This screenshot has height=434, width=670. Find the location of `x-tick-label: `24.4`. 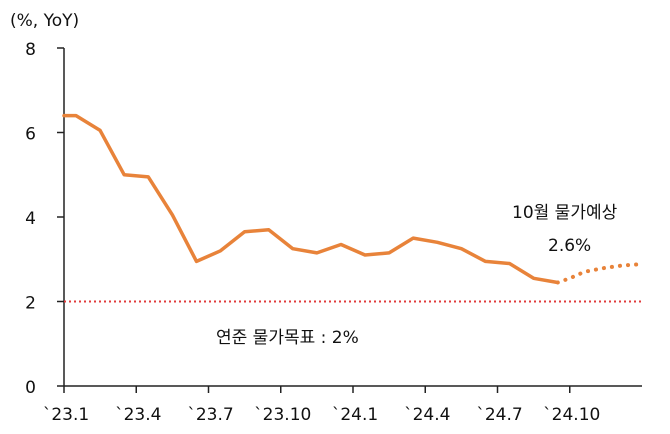

x-tick-label: `24.4 is located at coordinates (427, 415).